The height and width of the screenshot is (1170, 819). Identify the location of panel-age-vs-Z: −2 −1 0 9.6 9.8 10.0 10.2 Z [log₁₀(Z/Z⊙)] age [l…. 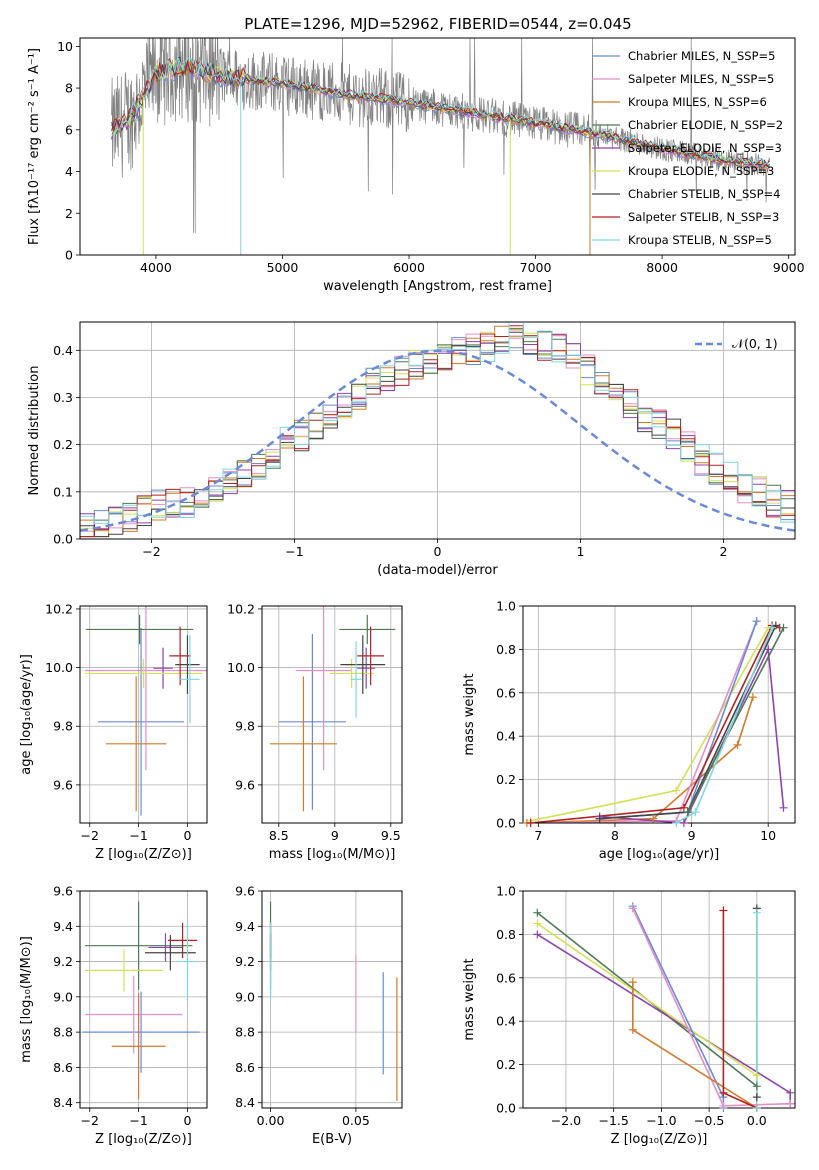
(113, 731).